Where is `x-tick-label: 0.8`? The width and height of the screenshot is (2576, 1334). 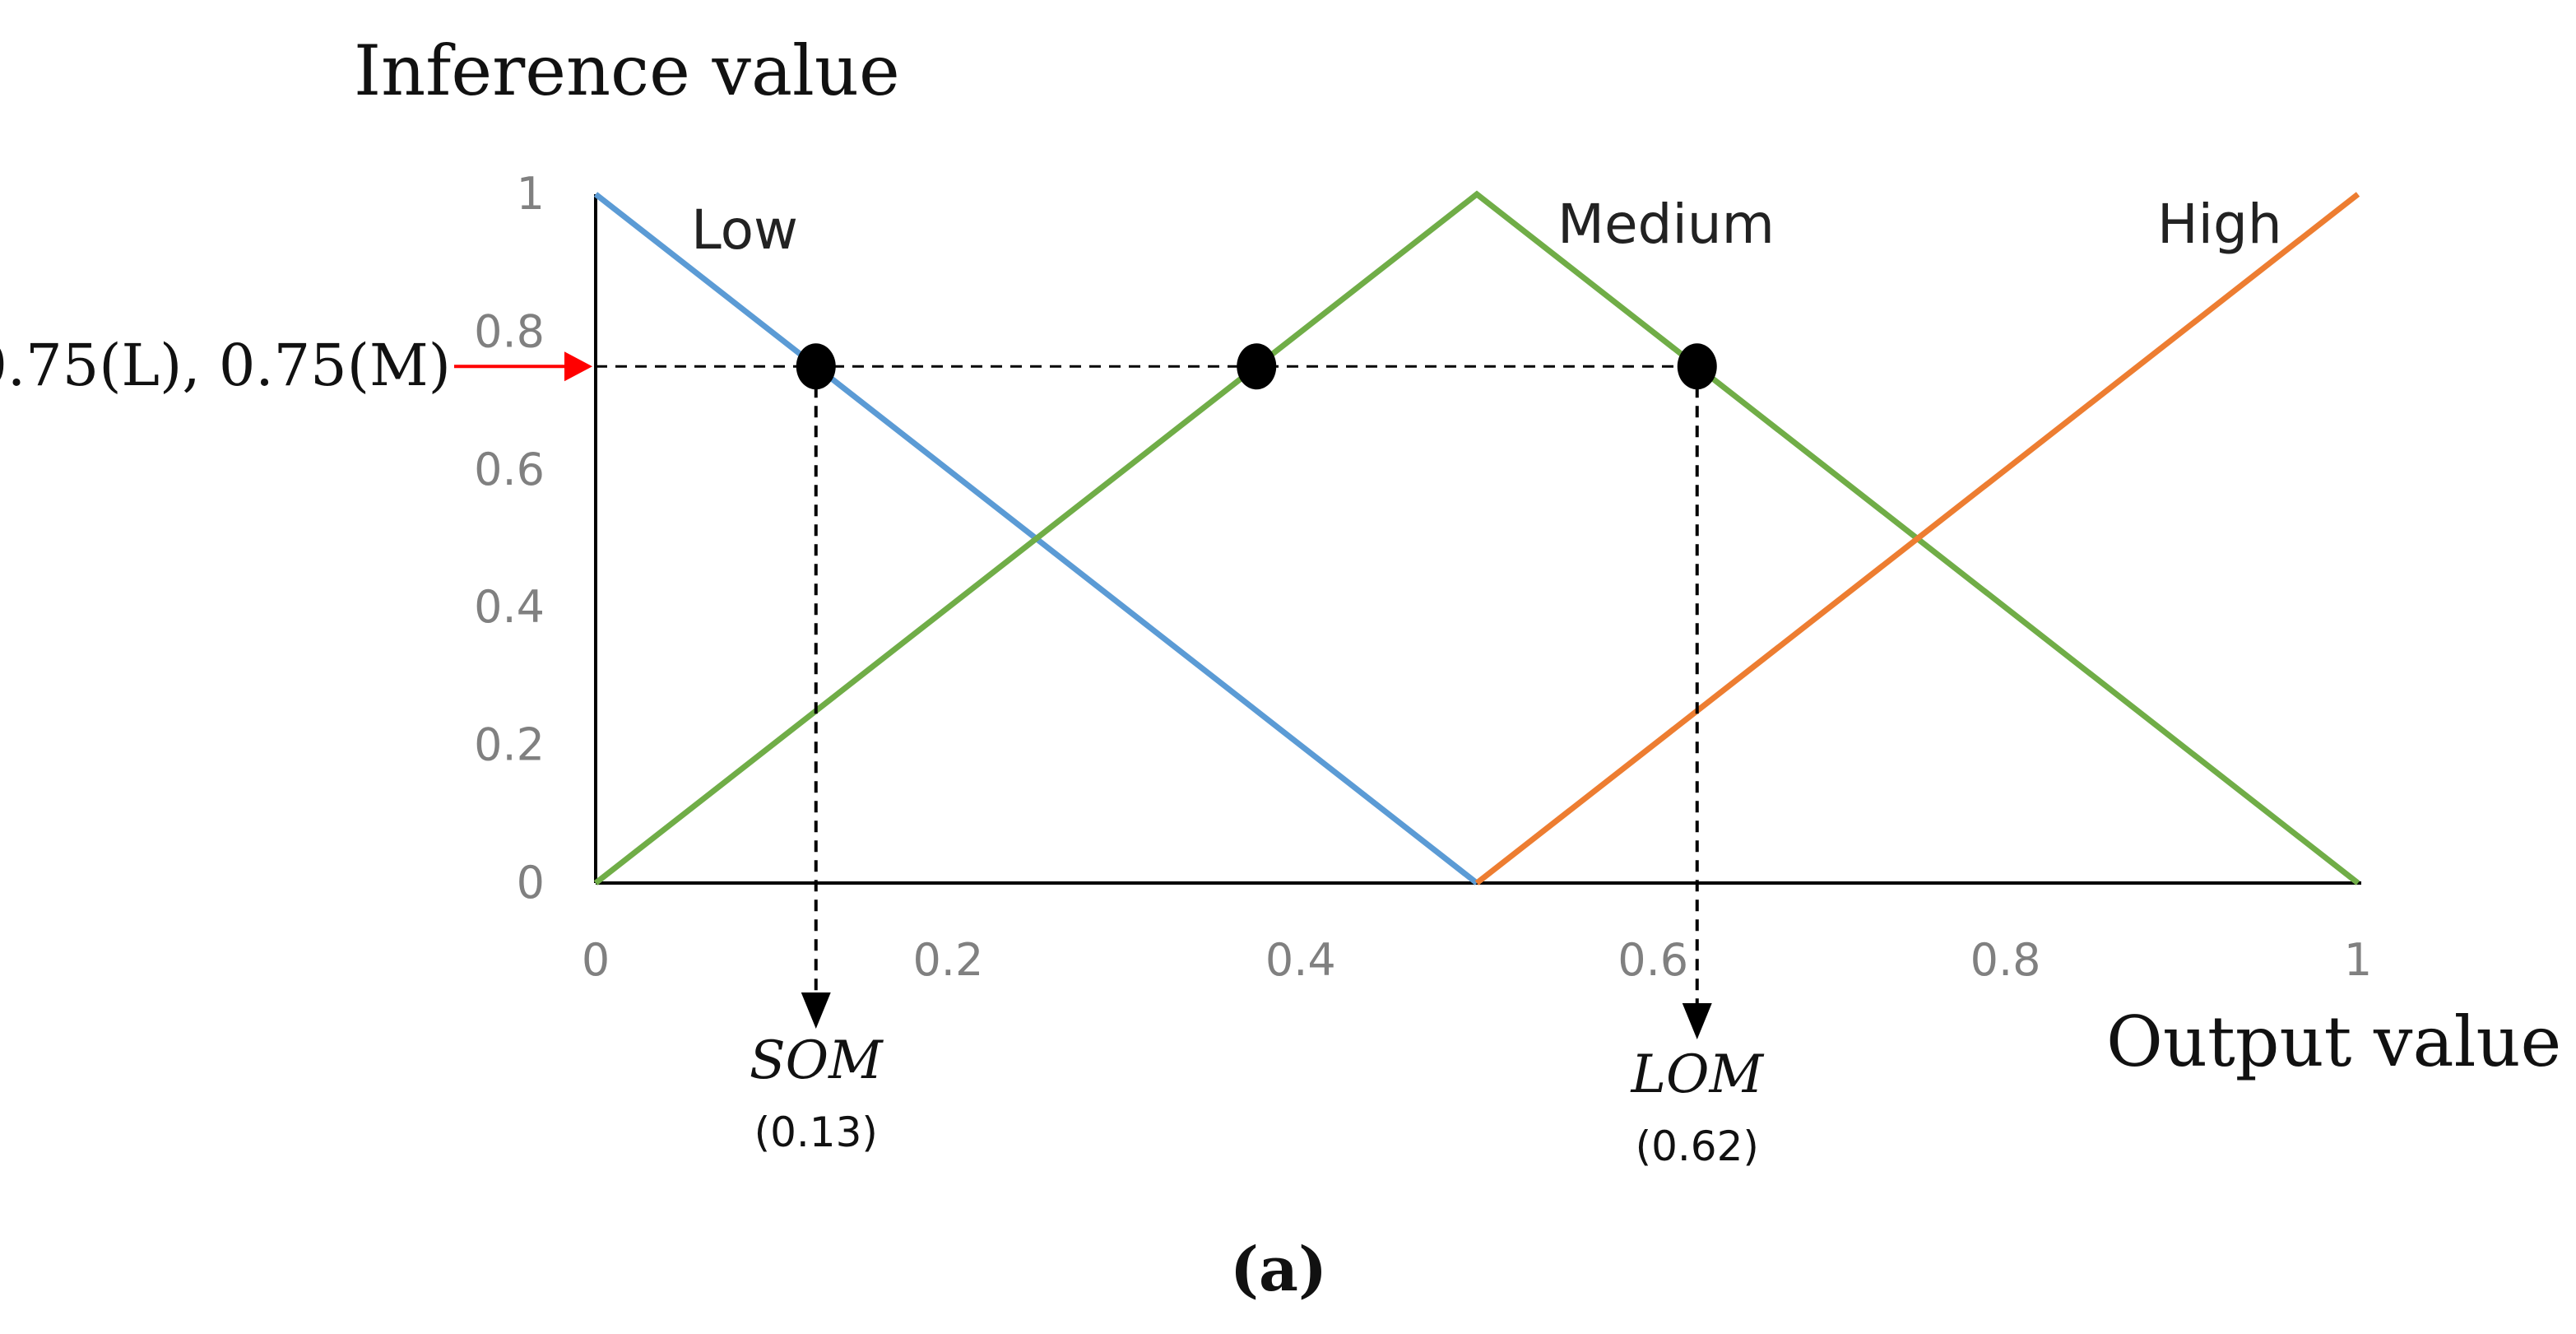 x-tick-label: 0.8 is located at coordinates (2006, 960).